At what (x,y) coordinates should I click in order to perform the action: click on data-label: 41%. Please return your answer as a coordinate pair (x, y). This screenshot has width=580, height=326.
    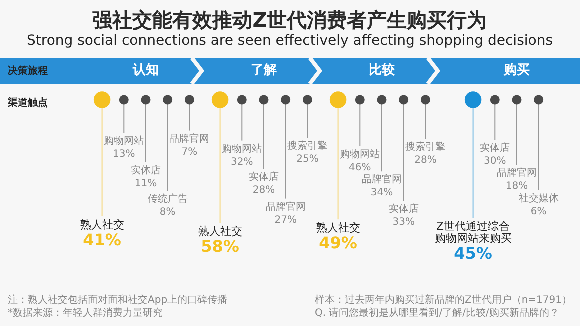
    Looking at the image, I should click on (102, 240).